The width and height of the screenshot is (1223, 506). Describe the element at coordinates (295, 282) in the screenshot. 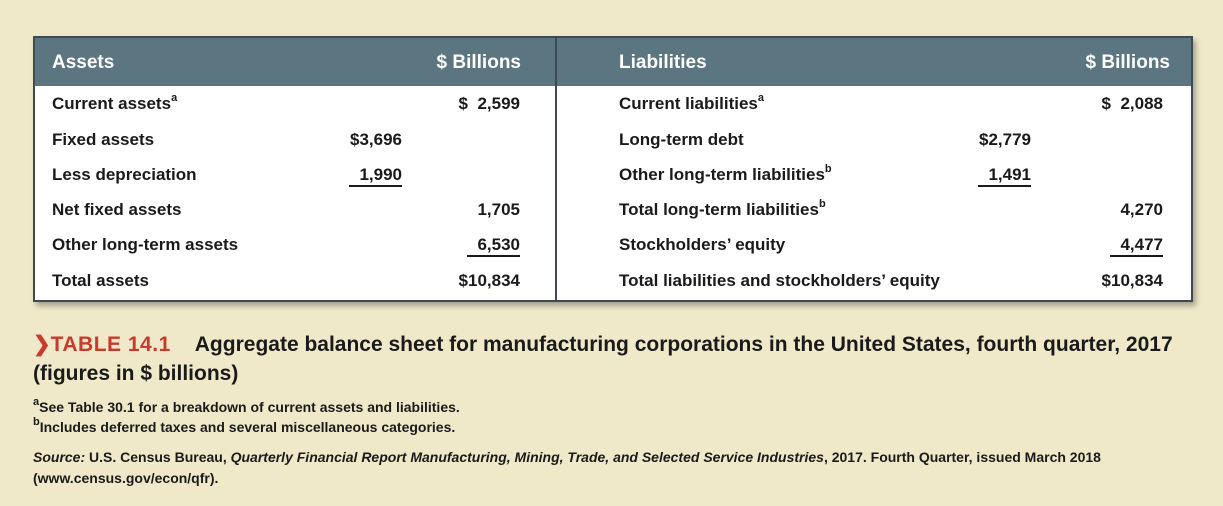

I see `table-row: Total assets $10,834` at that location.